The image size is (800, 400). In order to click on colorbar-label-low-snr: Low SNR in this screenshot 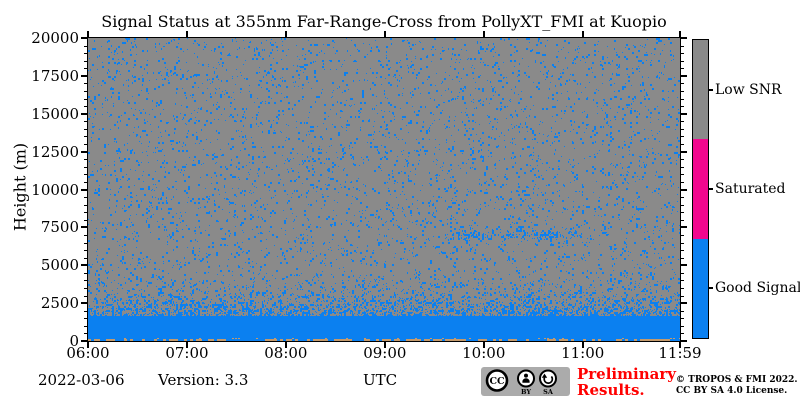, I will do `click(748, 89)`.